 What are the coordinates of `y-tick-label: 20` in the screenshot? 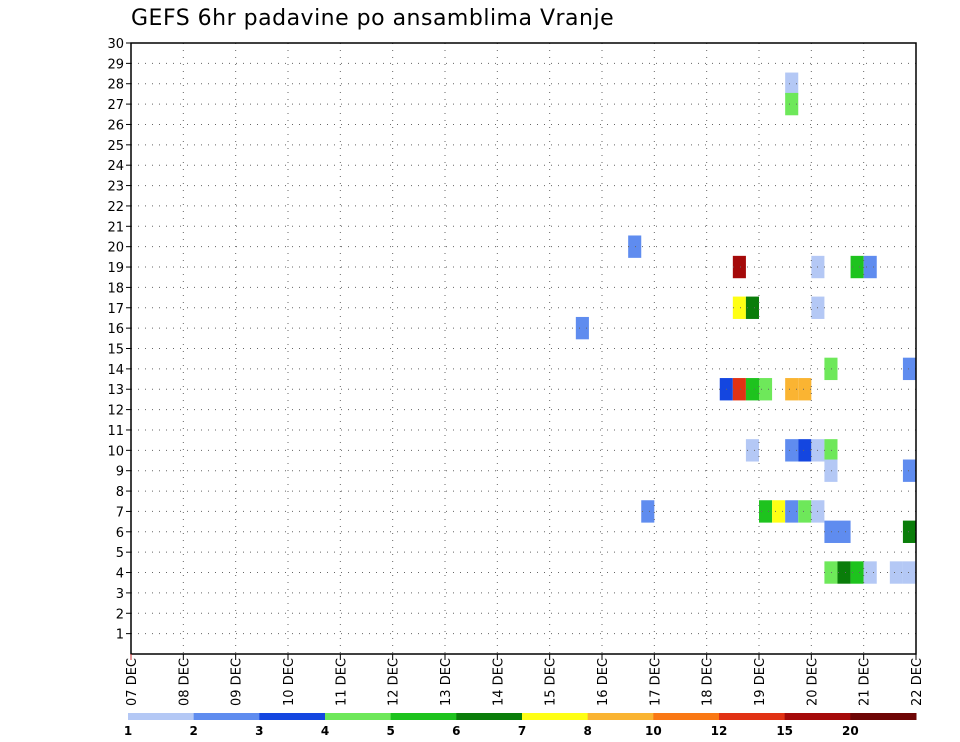 It's located at (115, 248).